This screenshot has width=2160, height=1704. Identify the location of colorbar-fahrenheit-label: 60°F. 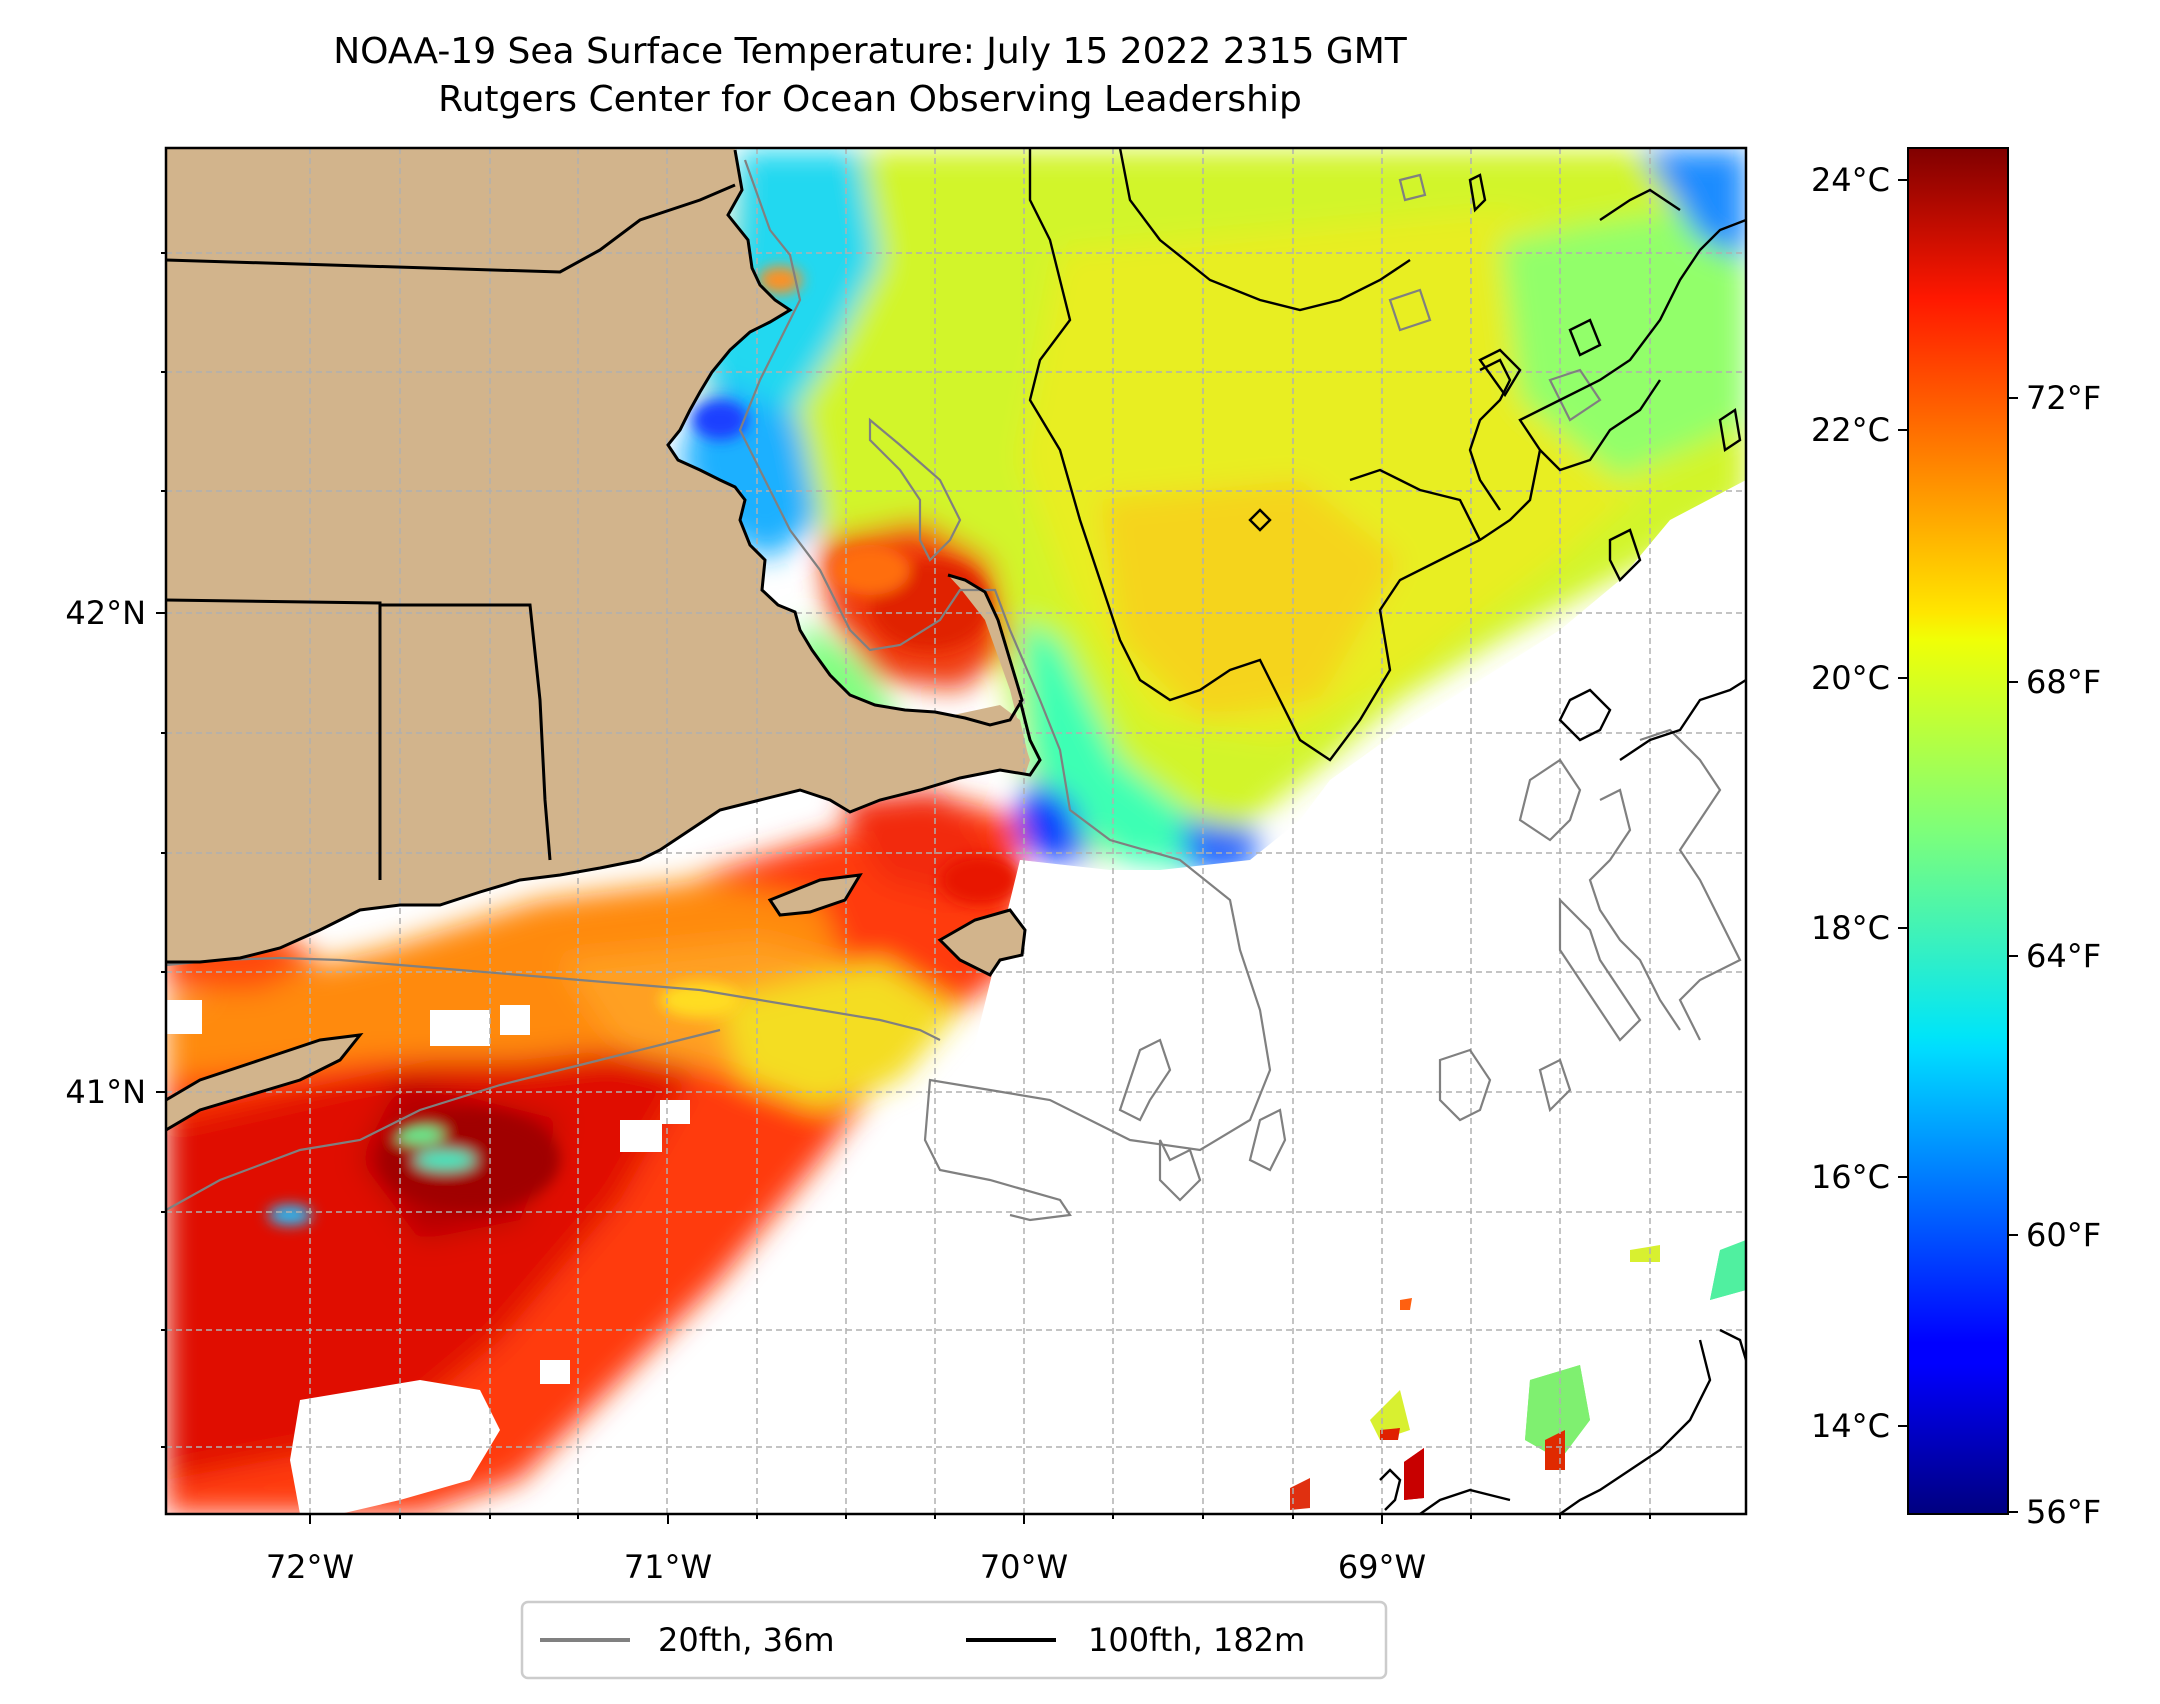
(2063, 1235).